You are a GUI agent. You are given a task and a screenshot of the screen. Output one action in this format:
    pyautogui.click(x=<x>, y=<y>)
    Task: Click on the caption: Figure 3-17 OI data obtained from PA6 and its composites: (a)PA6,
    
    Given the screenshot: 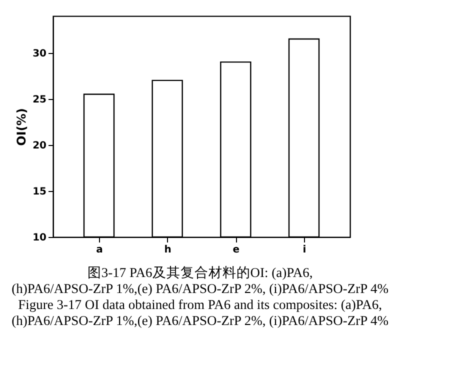 What is the action you would take?
    pyautogui.click(x=200, y=304)
    